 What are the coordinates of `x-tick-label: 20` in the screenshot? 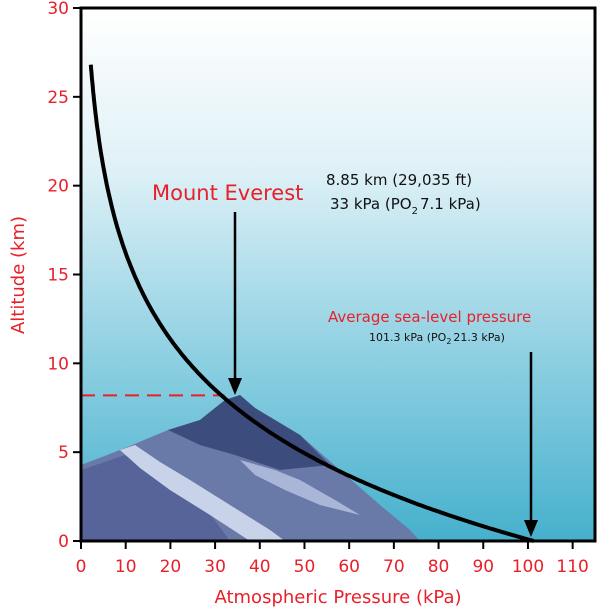 It's located at (171, 567).